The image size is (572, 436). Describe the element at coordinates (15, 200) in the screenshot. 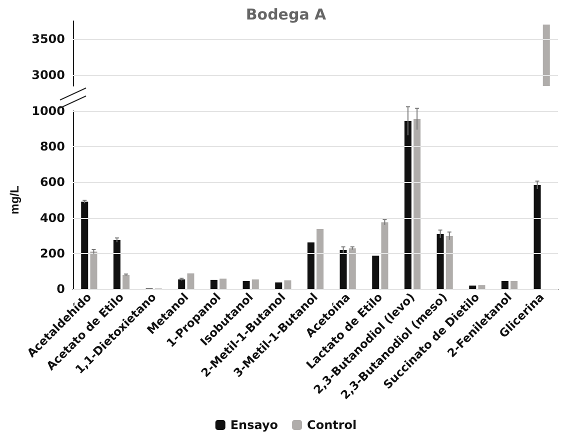

I see `y-axis-title: mg/L` at that location.